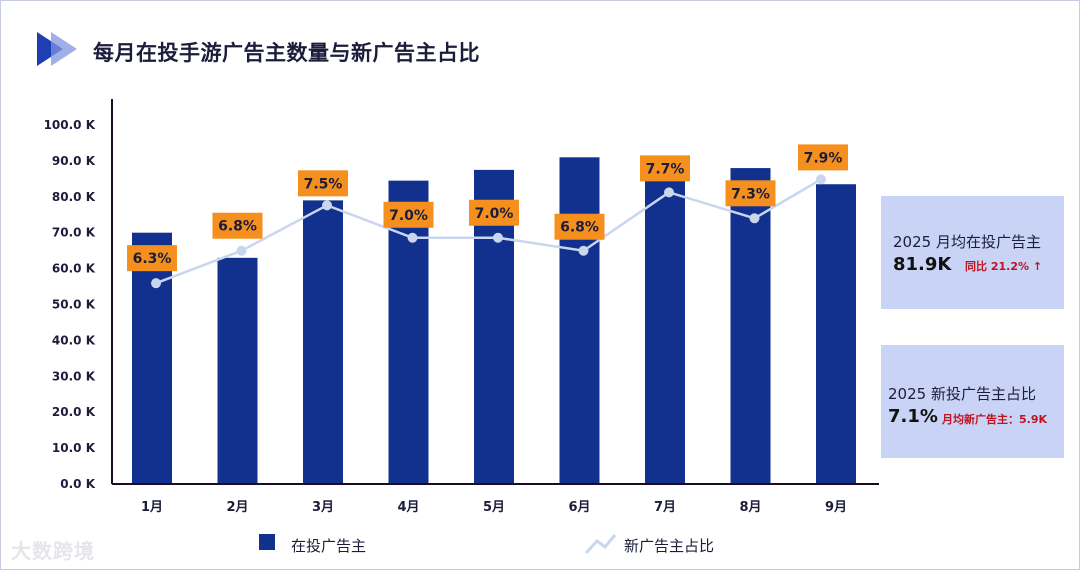  I want to click on watermark: 大数跨境, so click(53, 551).